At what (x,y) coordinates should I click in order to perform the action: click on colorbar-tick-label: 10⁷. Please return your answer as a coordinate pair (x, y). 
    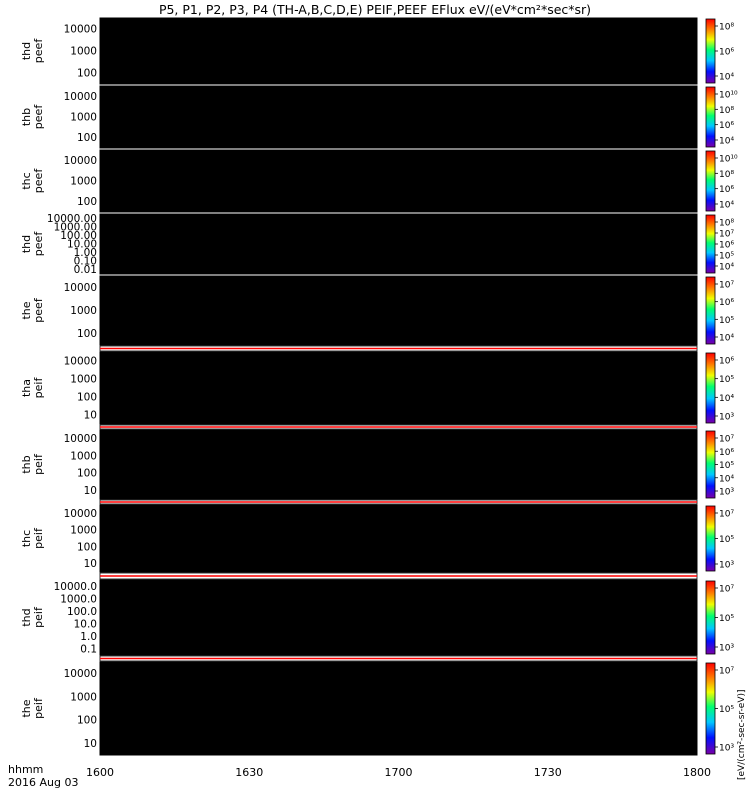
    Looking at the image, I should click on (726, 440).